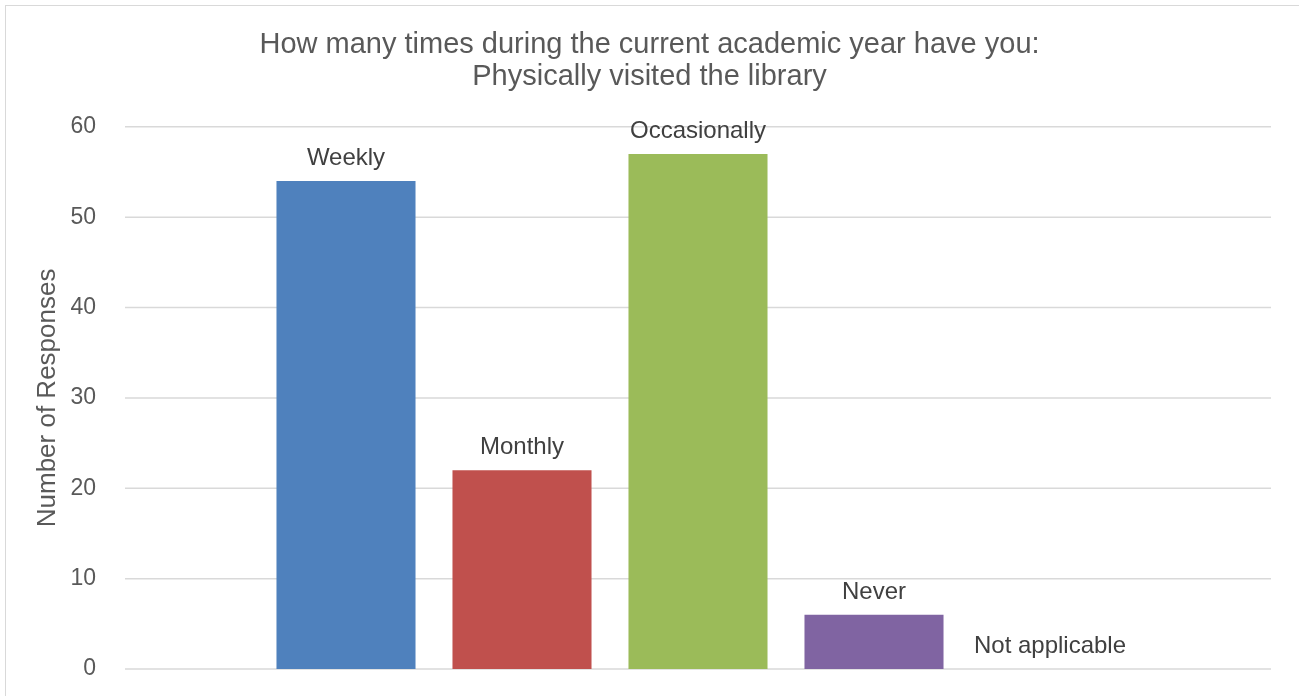 Image resolution: width=1299 pixels, height=696 pixels. Describe the element at coordinates (649, 58) in the screenshot. I see `chart-title: How many times during the current academic year have you: Physically visited the library` at that location.